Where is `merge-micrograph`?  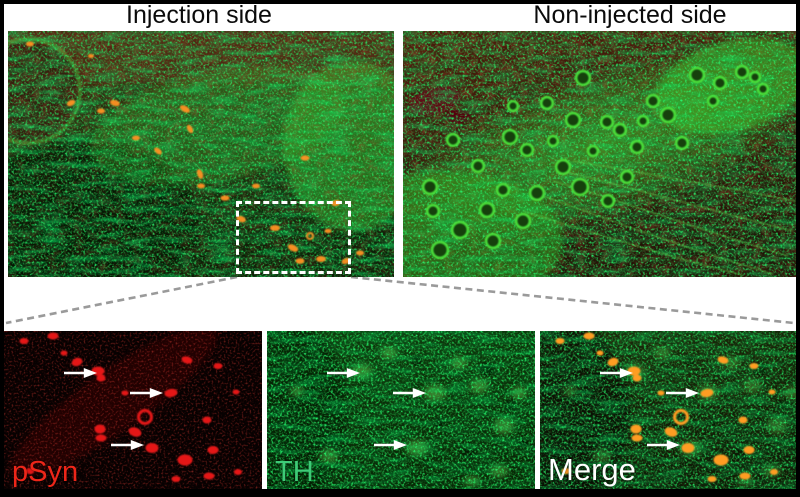 merge-micrograph is located at coordinates (668, 410).